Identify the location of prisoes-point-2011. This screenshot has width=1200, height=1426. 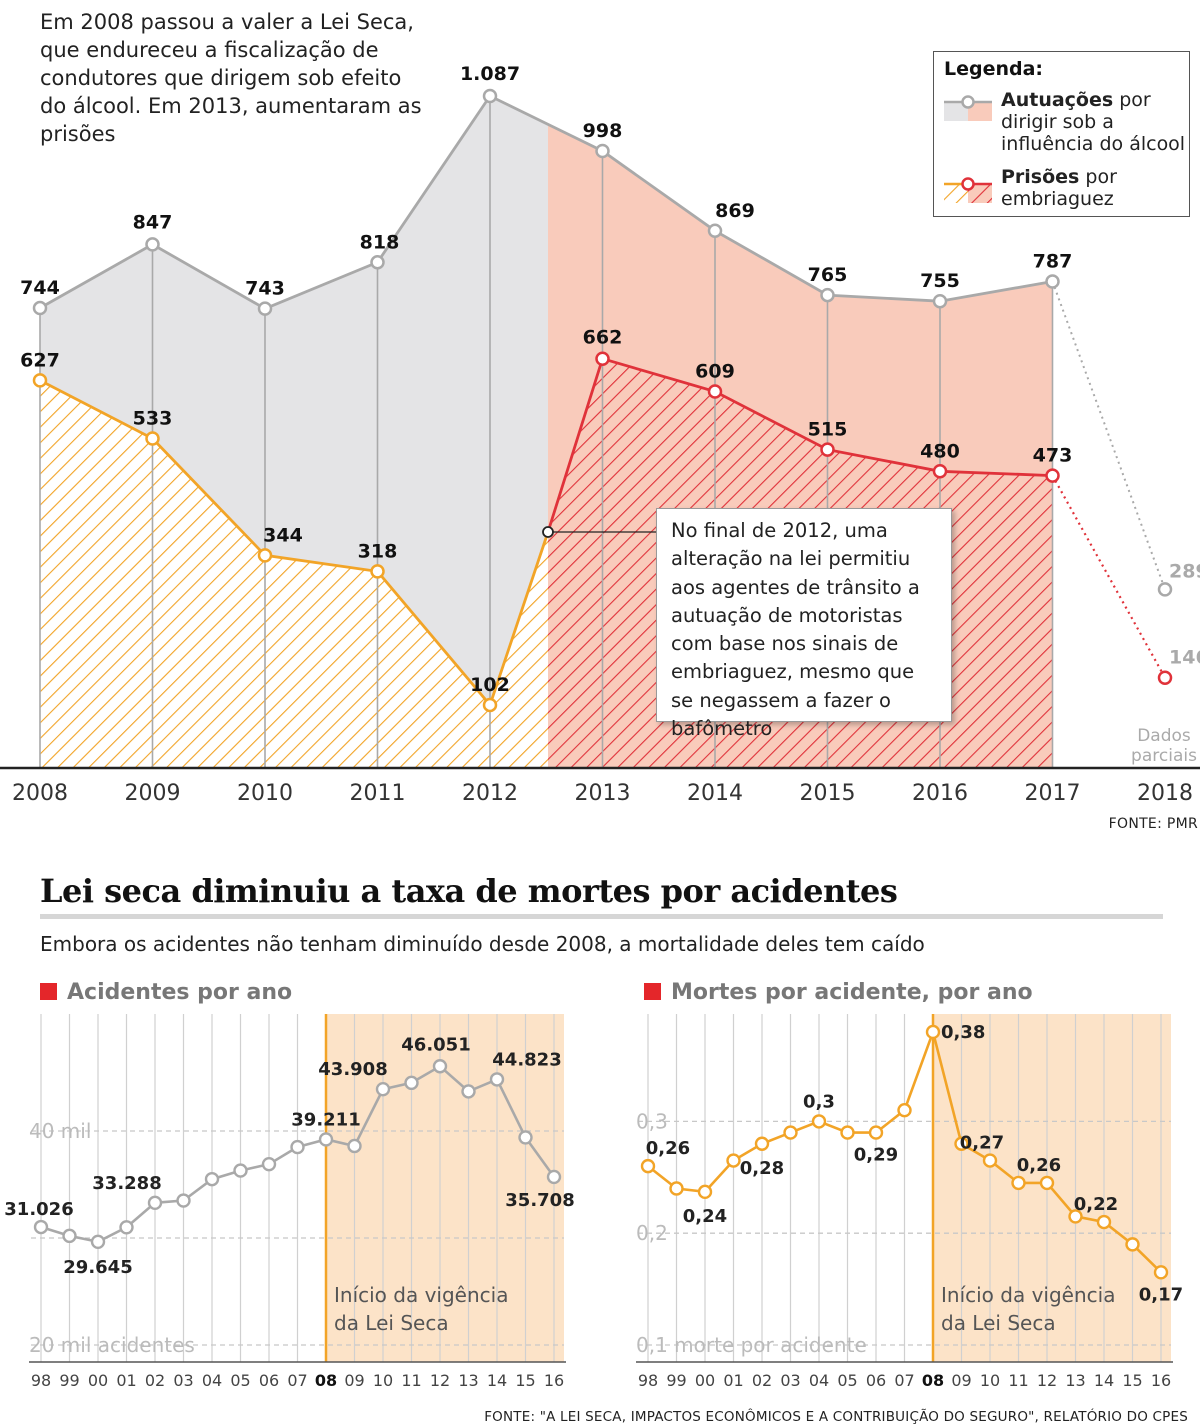
(377, 571).